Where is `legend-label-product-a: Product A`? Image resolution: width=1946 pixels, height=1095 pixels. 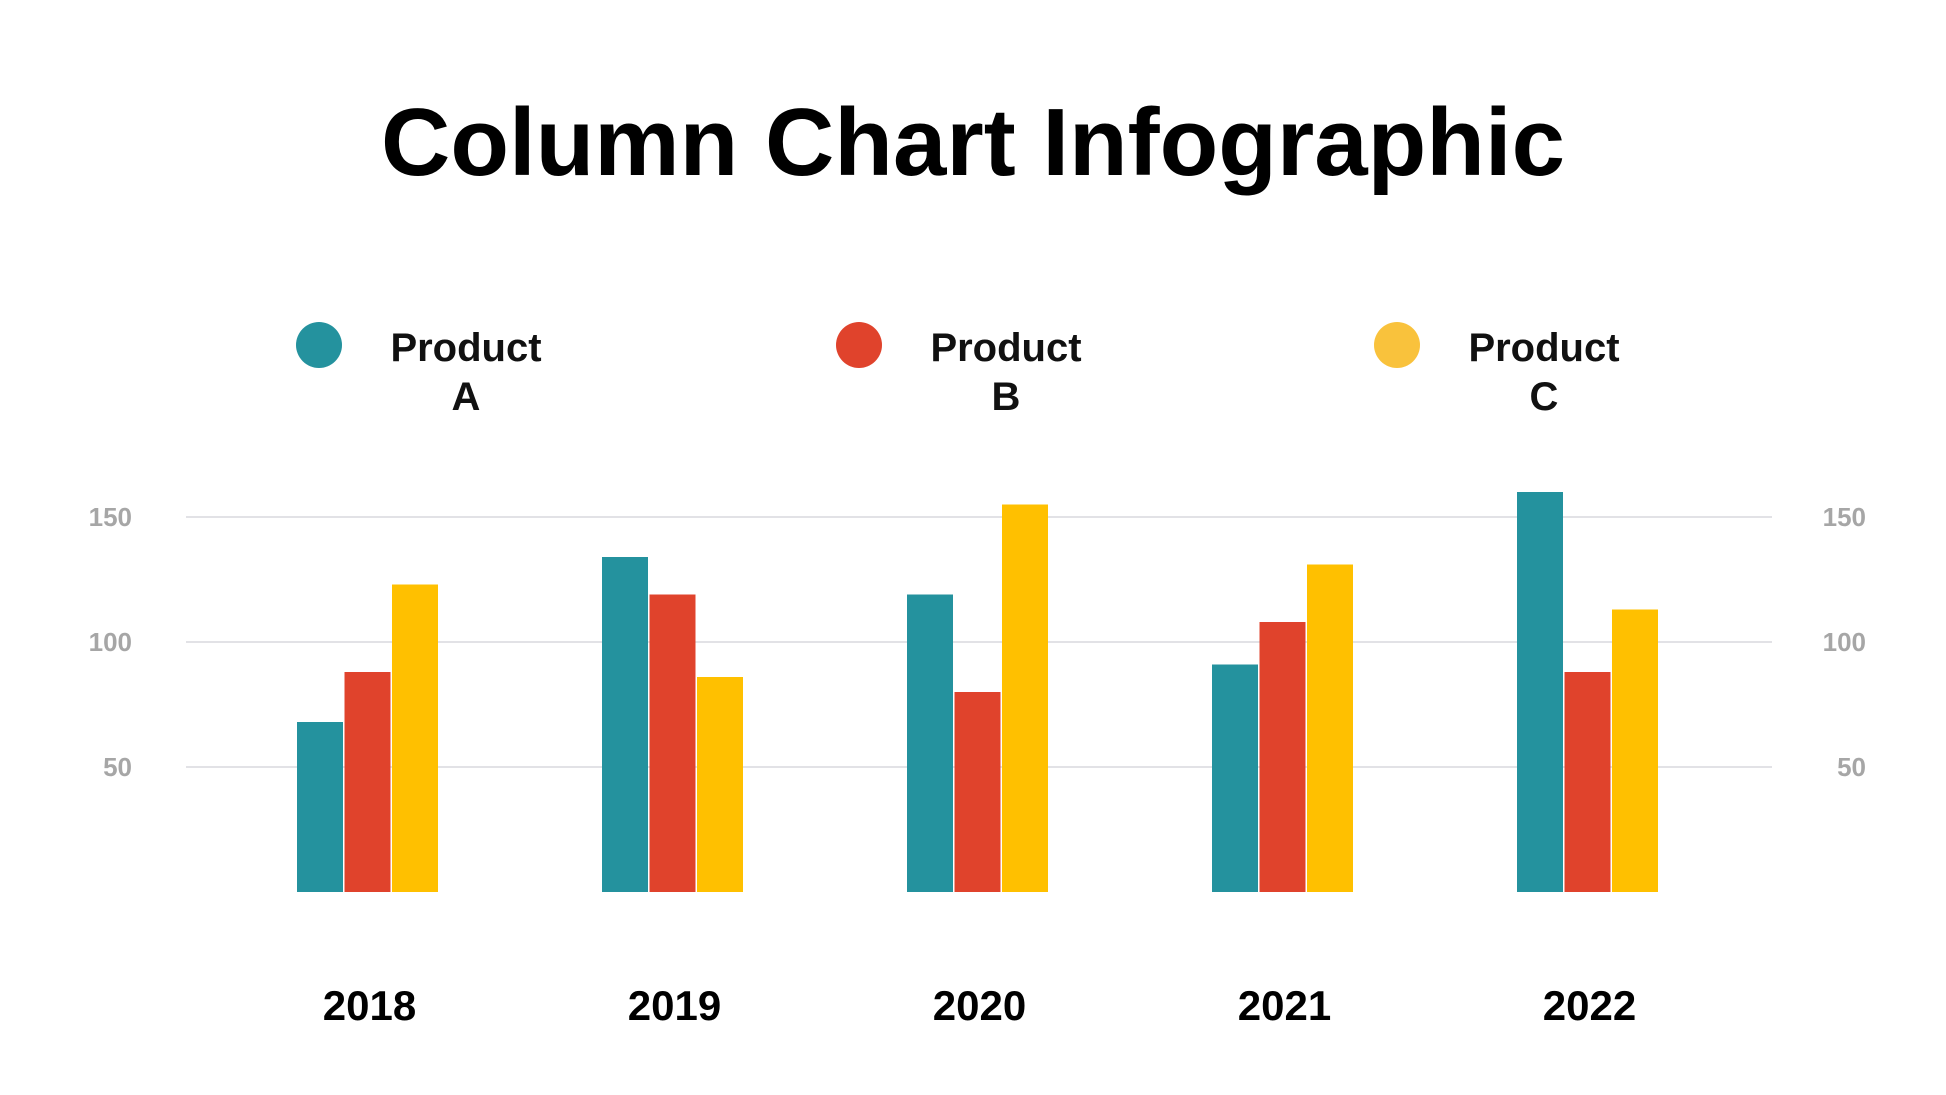
legend-label-product-a: Product A is located at coordinates (466, 372).